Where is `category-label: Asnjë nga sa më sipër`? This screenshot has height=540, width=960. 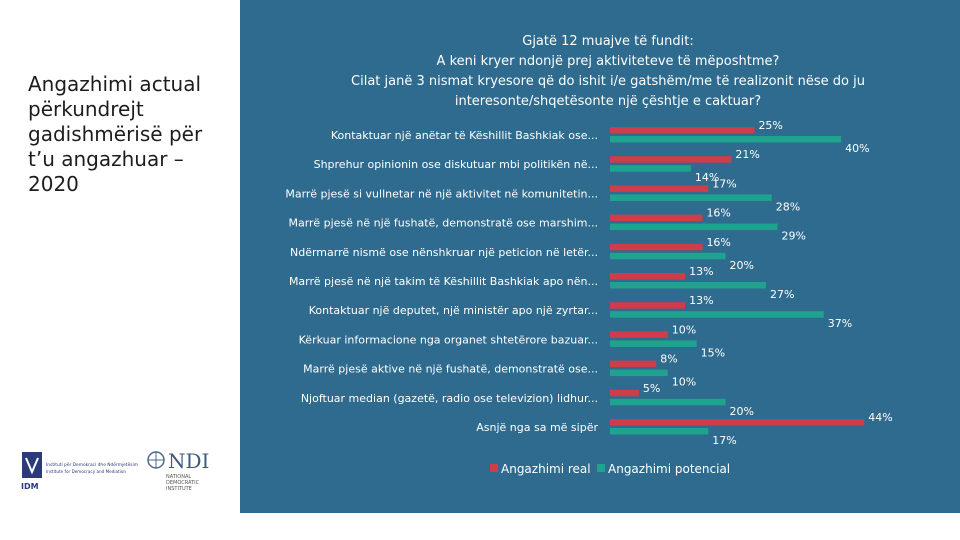 category-label: Asnjë nga sa më sipër is located at coordinates (537, 427).